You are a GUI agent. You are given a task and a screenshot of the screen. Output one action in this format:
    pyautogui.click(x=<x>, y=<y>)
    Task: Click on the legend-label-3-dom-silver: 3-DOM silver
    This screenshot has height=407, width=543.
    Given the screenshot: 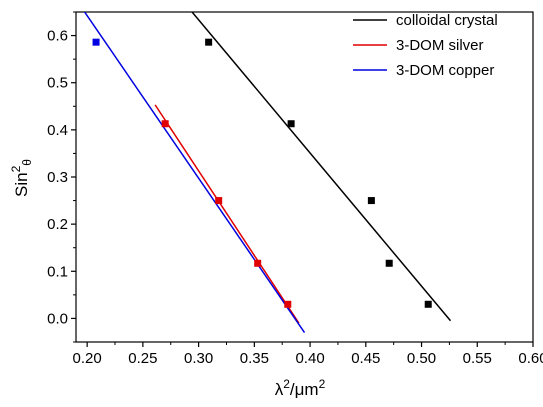 What is the action you would take?
    pyautogui.click(x=440, y=45)
    